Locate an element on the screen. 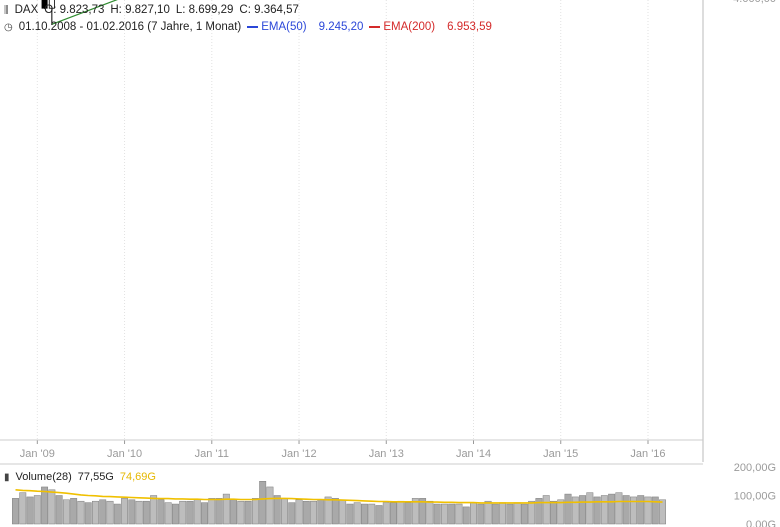 This screenshot has height=527, width=780. ema200-swatch is located at coordinates (375, 26).